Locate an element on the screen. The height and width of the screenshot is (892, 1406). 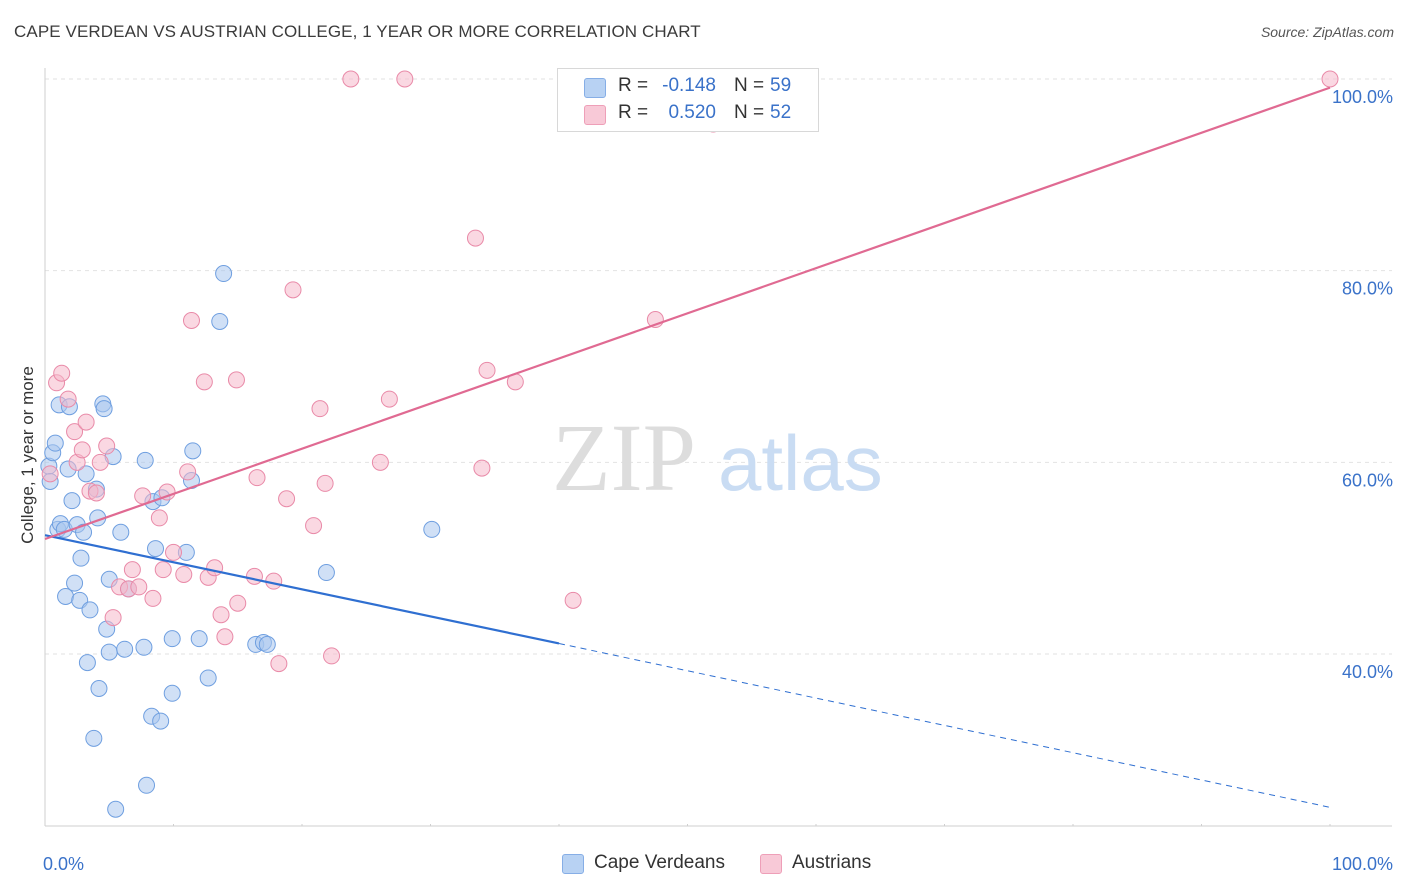
watermark-atlas: atlas is located at coordinates (800, 463).